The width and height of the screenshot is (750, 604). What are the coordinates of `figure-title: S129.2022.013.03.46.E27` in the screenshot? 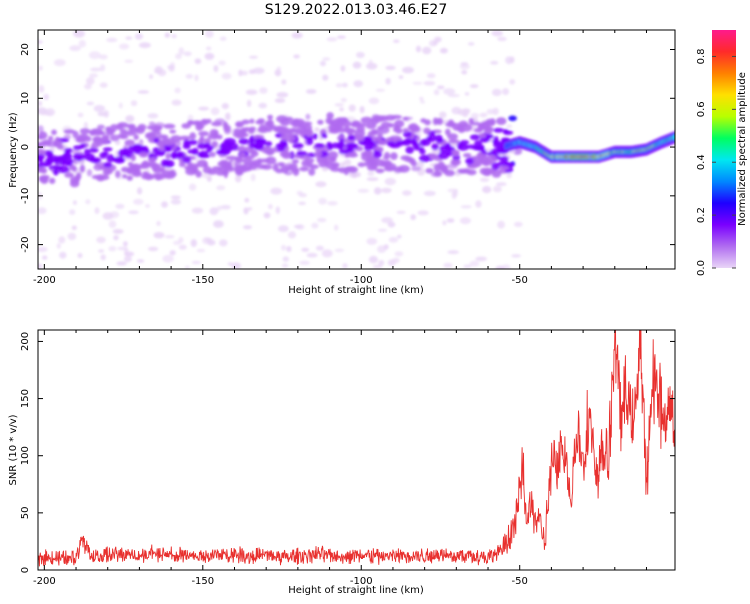 It's located at (356, 10).